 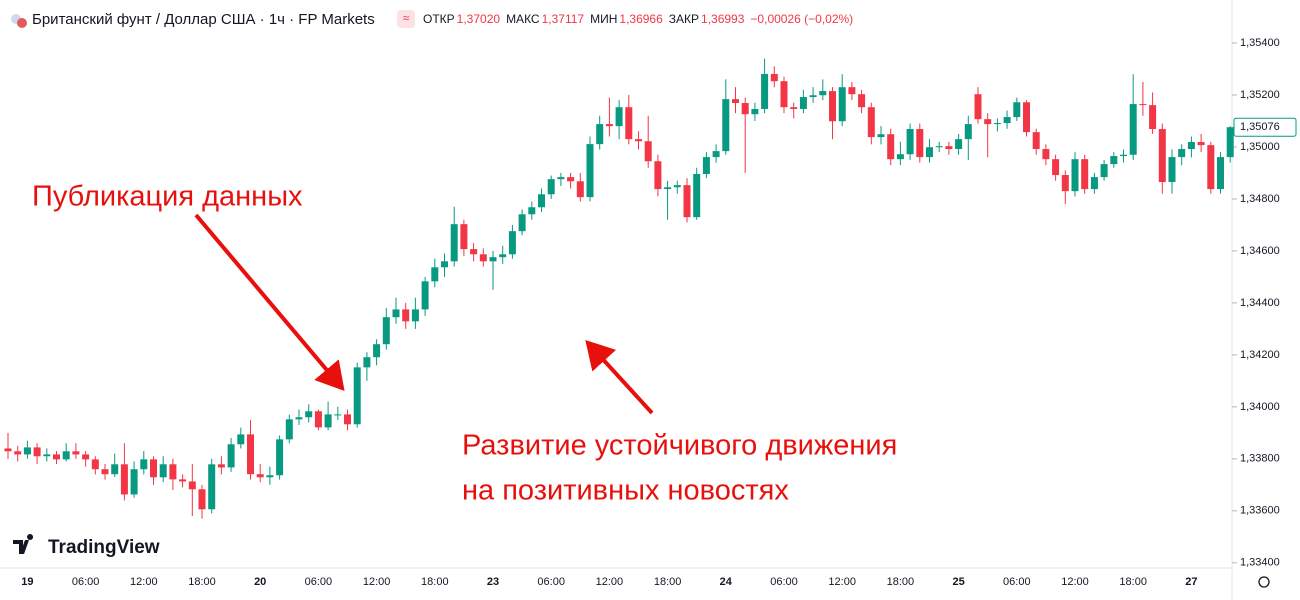 What do you see at coordinates (1260, 199) in the screenshot?
I see `y-tick-label: 1,34800` at bounding box center [1260, 199].